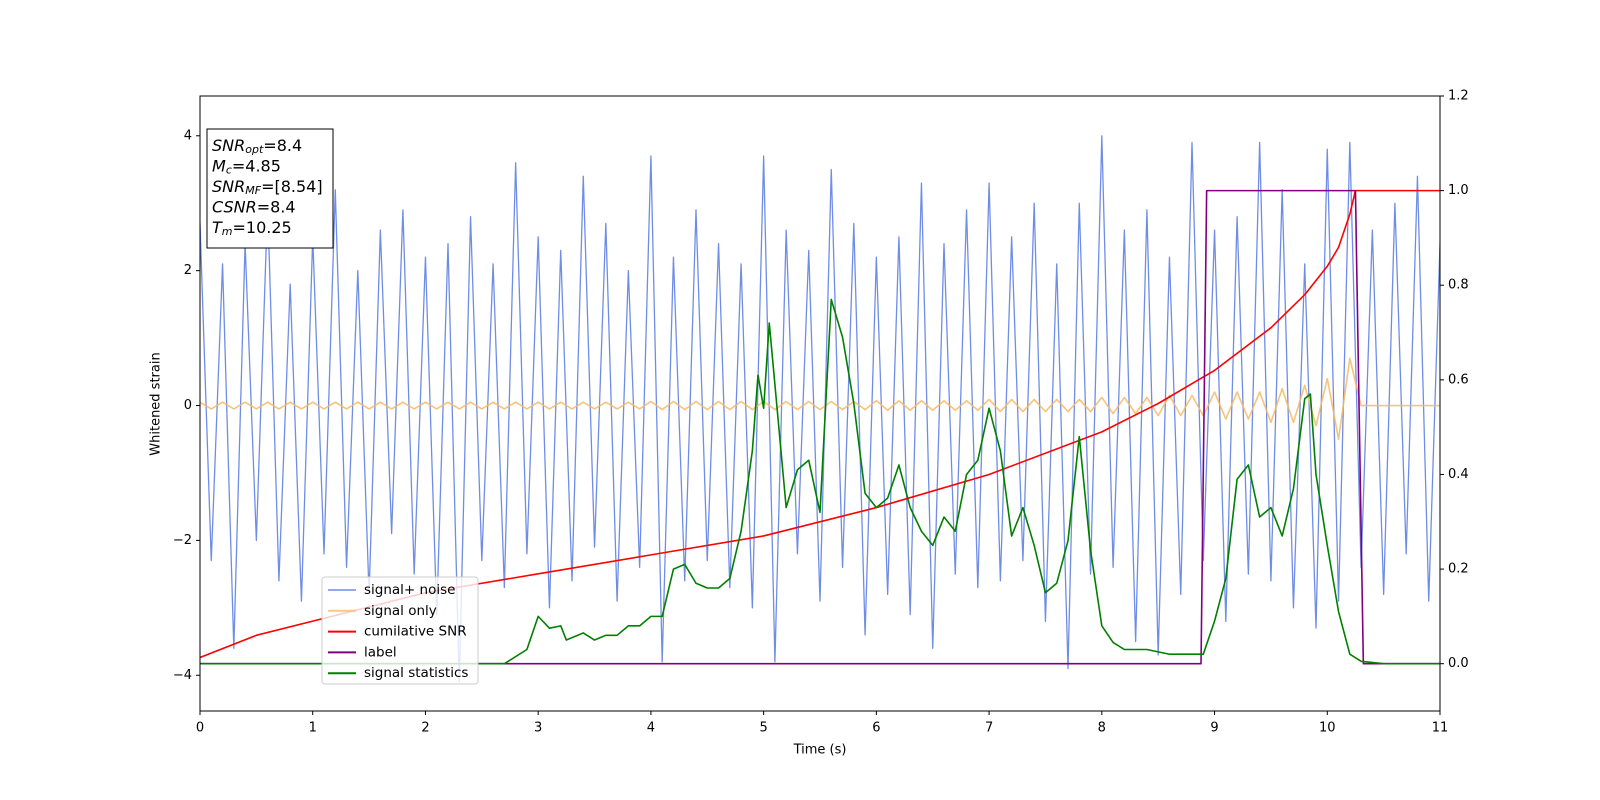 This screenshot has width=1600, height=800. What do you see at coordinates (876, 728) in the screenshot?
I see `x-tick-label: 6` at bounding box center [876, 728].